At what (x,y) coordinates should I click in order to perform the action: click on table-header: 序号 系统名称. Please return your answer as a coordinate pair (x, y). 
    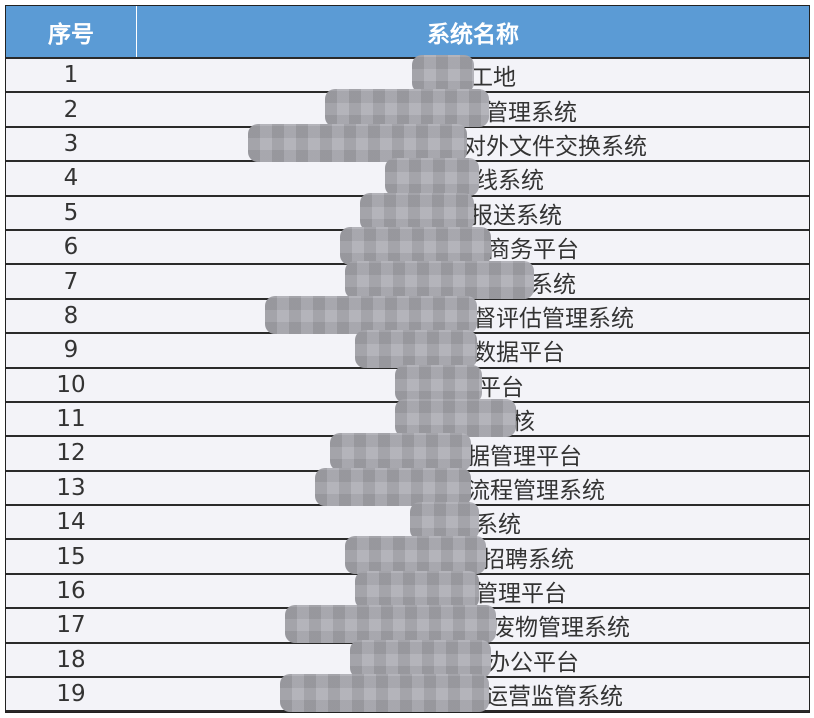
    Looking at the image, I should click on (407, 32).